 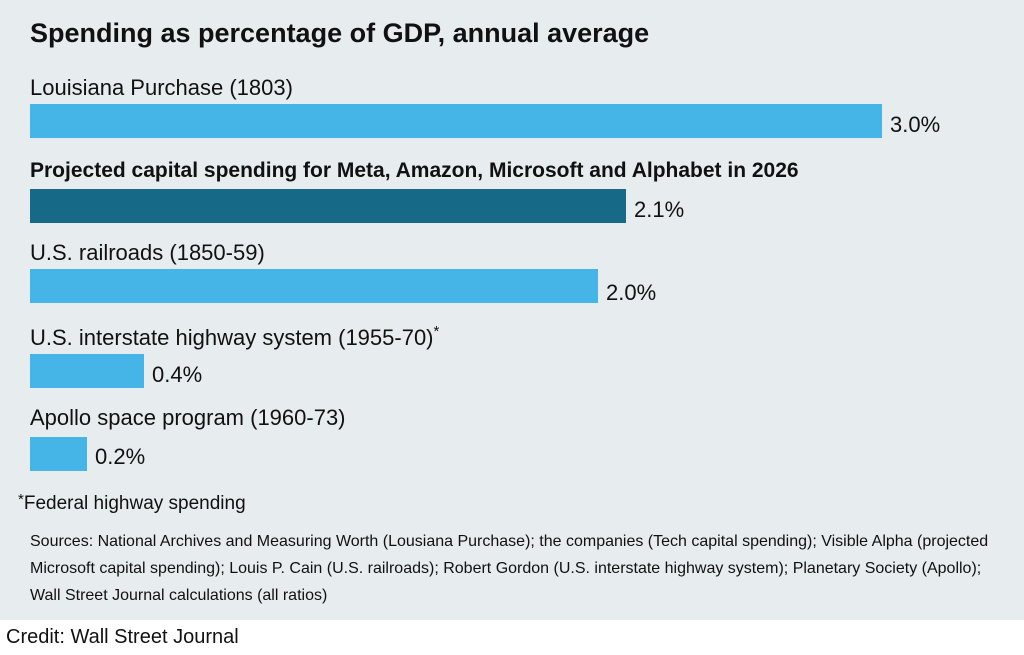 What do you see at coordinates (87, 371) in the screenshot?
I see `bar-interstate-highway` at bounding box center [87, 371].